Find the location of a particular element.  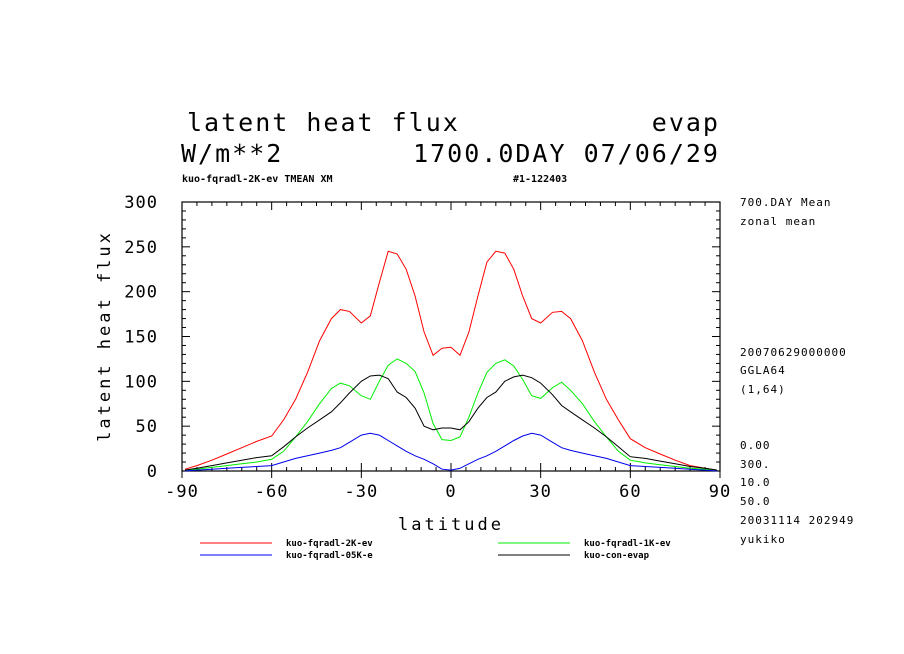

side-info-zonal: zonal mean is located at coordinates (778, 221).